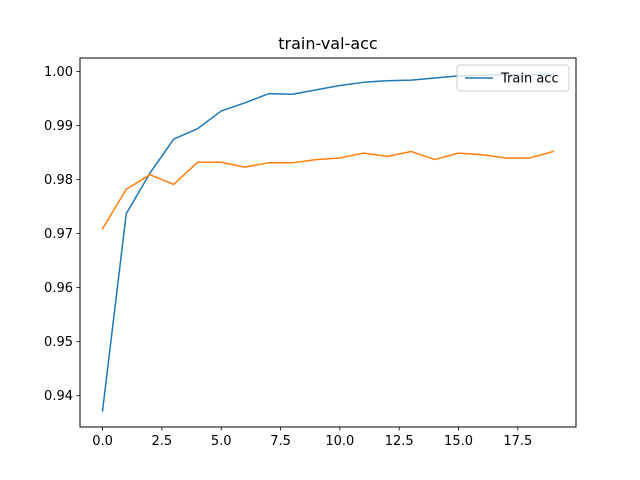  Describe the element at coordinates (58, 180) in the screenshot. I see `y-tick-label: 0.98` at that location.